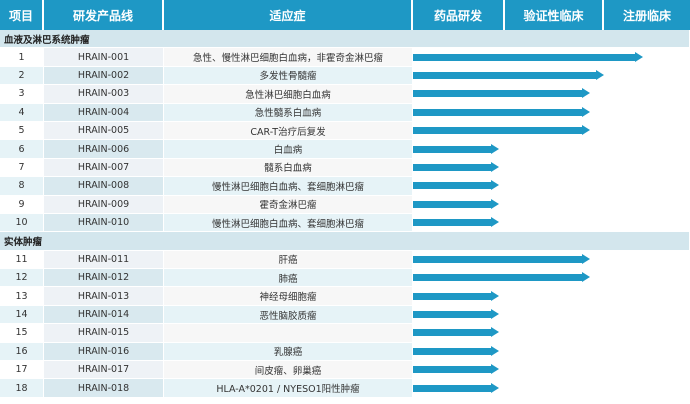 The image size is (690, 404). Describe the element at coordinates (22, 223) in the screenshot. I see `row-project-number: 10` at that location.